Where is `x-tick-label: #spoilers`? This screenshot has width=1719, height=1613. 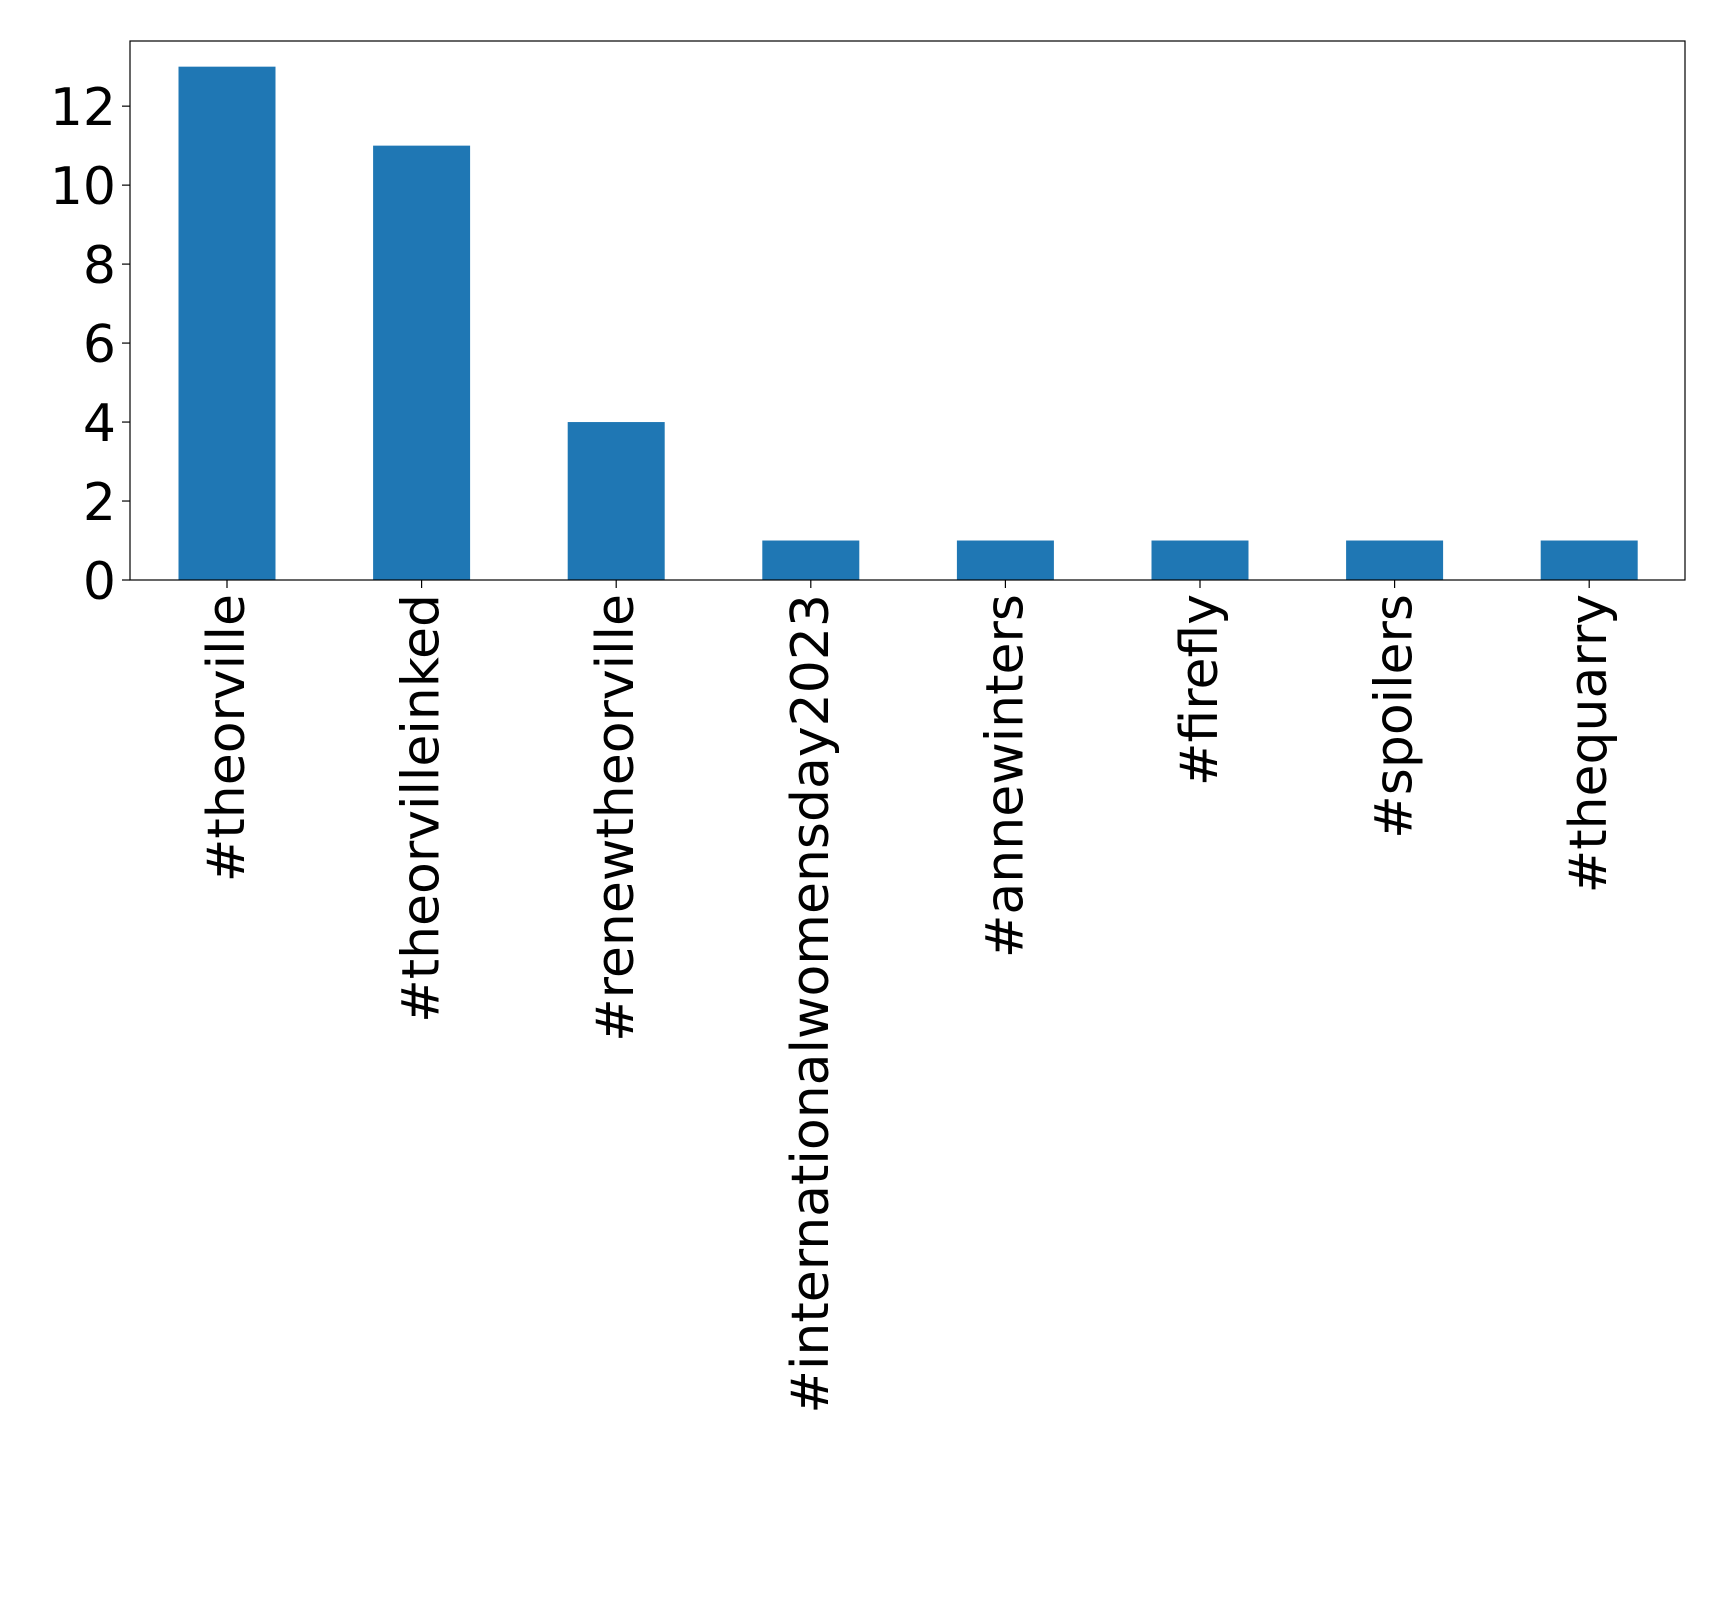 x-tick-label: #spoilers is located at coordinates (1395, 716).